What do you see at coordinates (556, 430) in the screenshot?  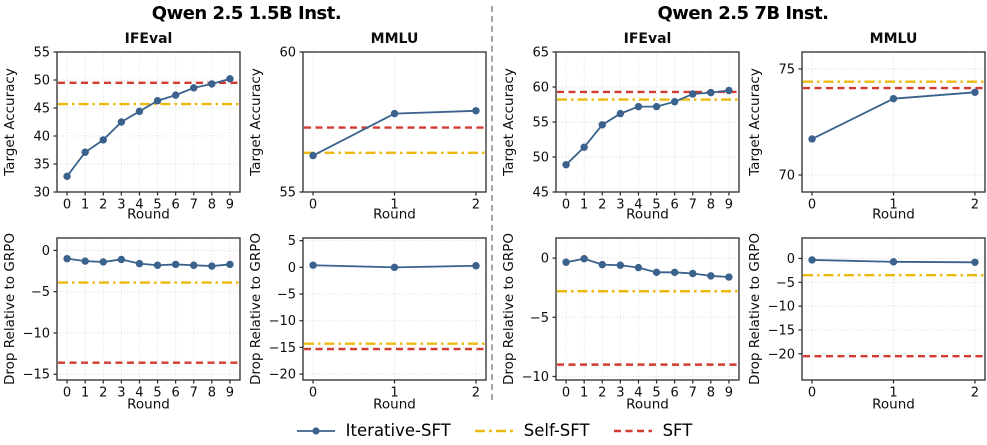 I see `legend-label-self-sft: Self-SFT` at bounding box center [556, 430].